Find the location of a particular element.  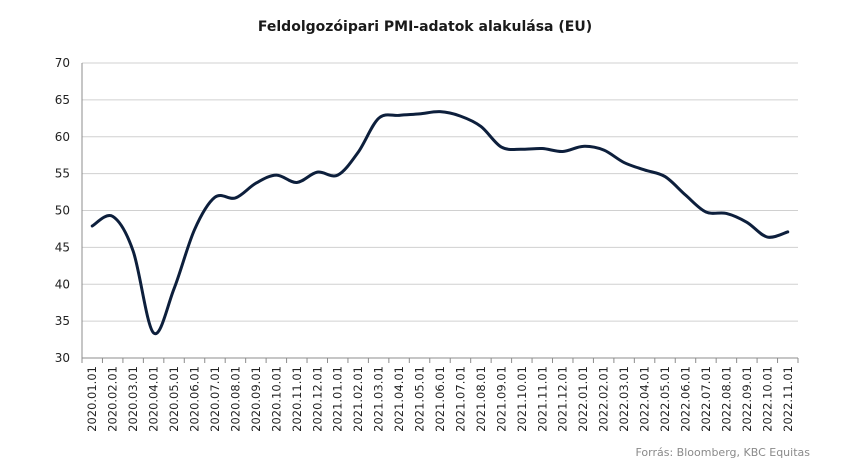

x-tick-label: 2022.07.01 is located at coordinates (706, 399).